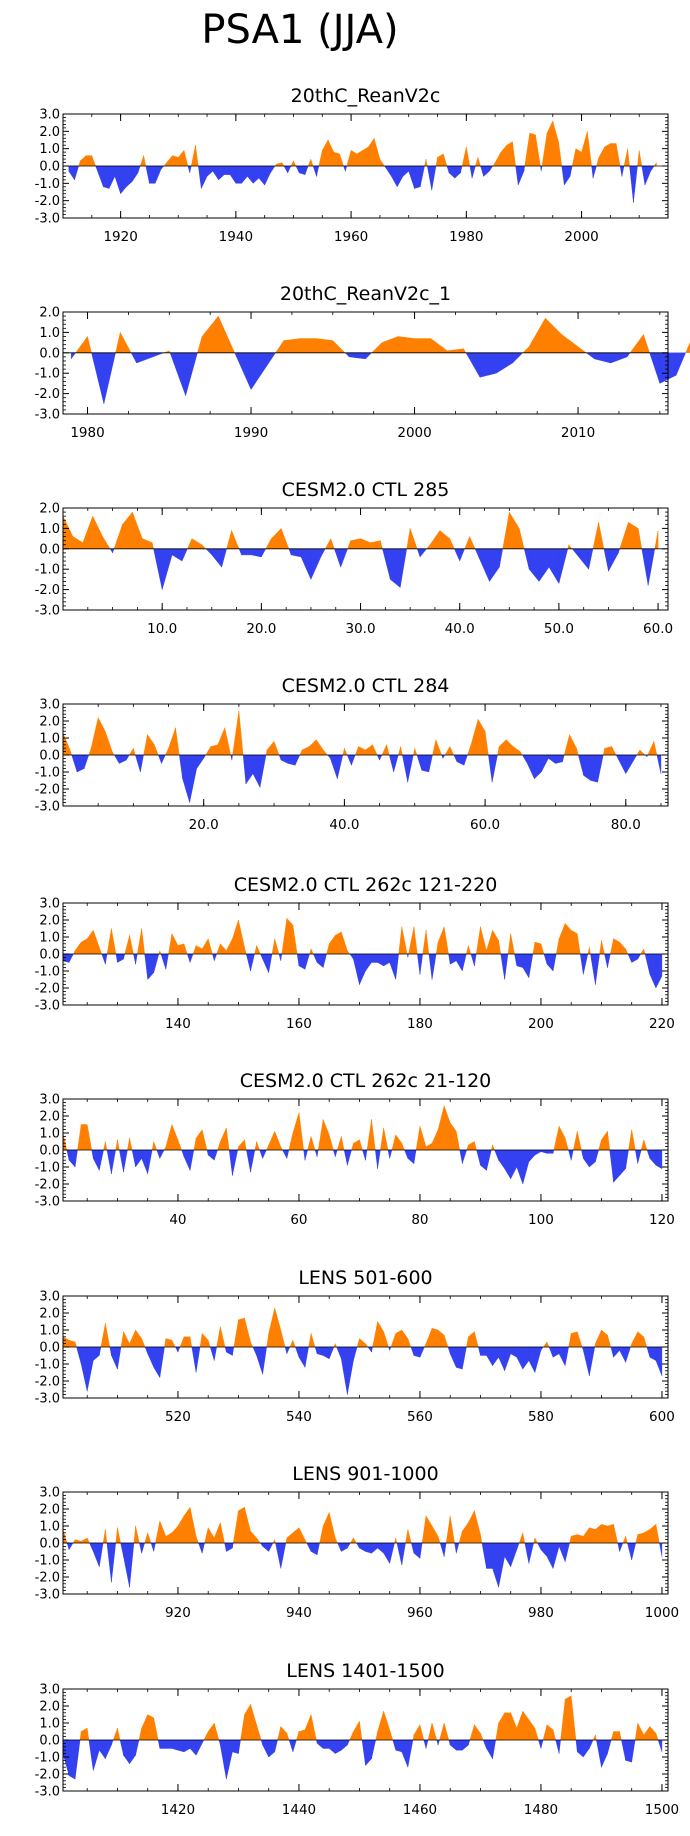 The image size is (690, 1836). Describe the element at coordinates (662, 1613) in the screenshot. I see `x-tick-label: 1000` at that location.